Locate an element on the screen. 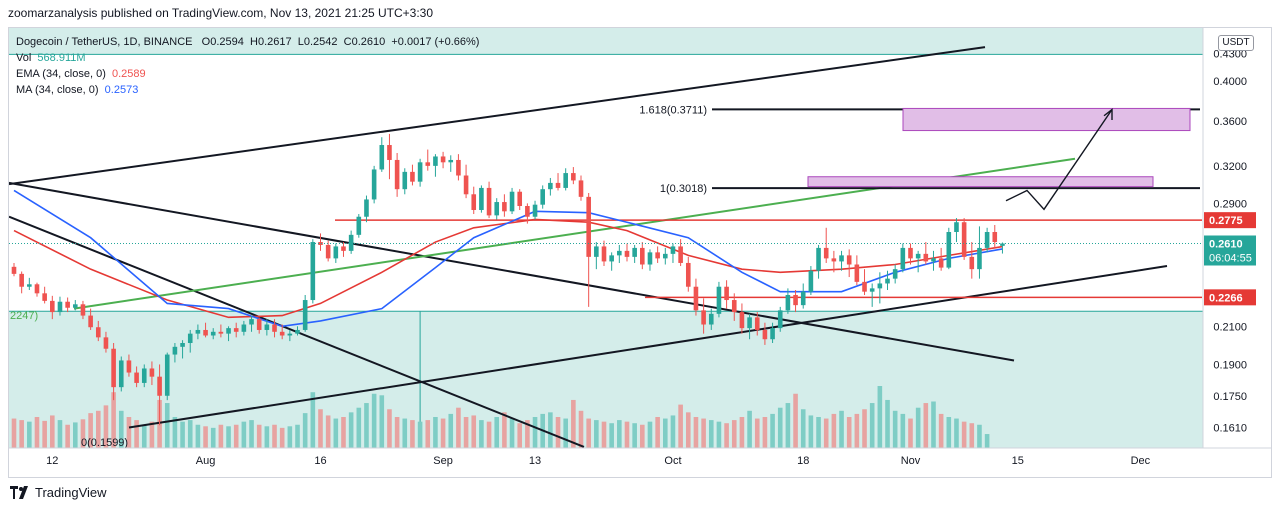 This screenshot has width=1280, height=509. projection-path is located at coordinates (1059, 160).